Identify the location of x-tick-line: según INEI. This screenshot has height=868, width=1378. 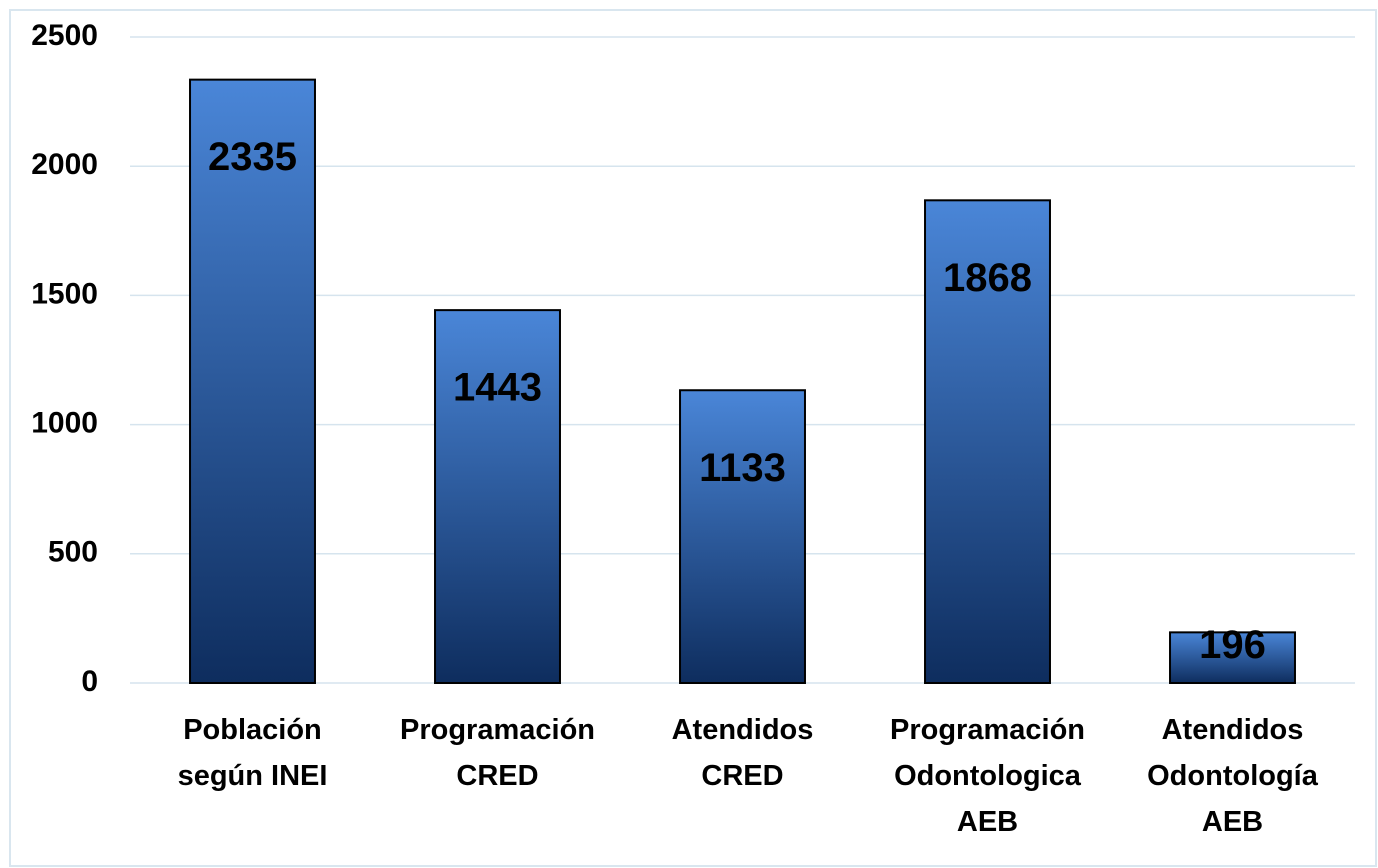
(253, 776).